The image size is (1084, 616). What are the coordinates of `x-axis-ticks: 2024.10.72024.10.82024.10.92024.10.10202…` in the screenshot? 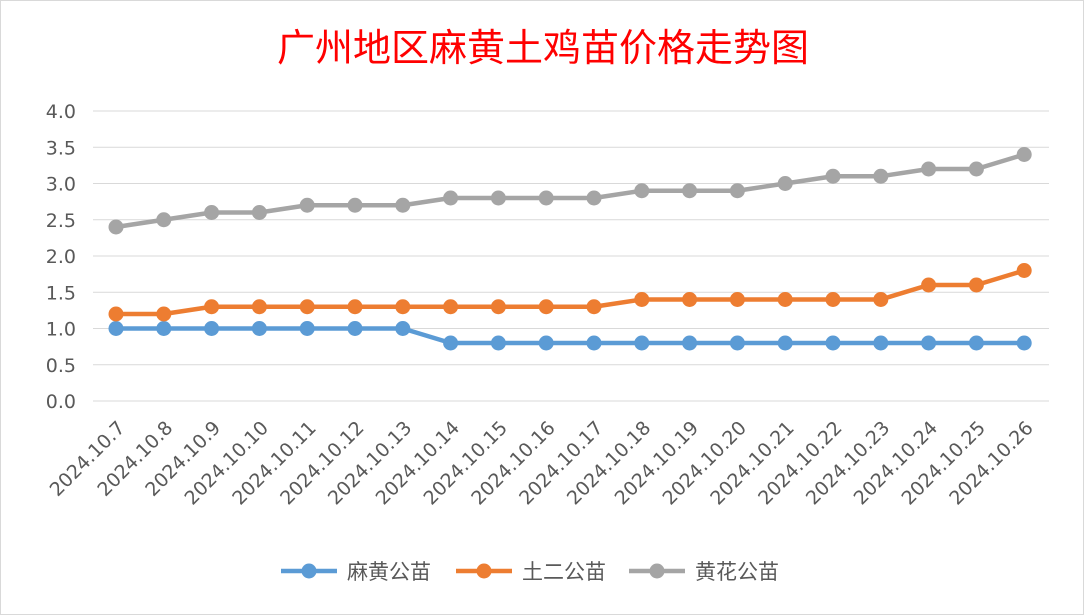 It's located at (542, 463).